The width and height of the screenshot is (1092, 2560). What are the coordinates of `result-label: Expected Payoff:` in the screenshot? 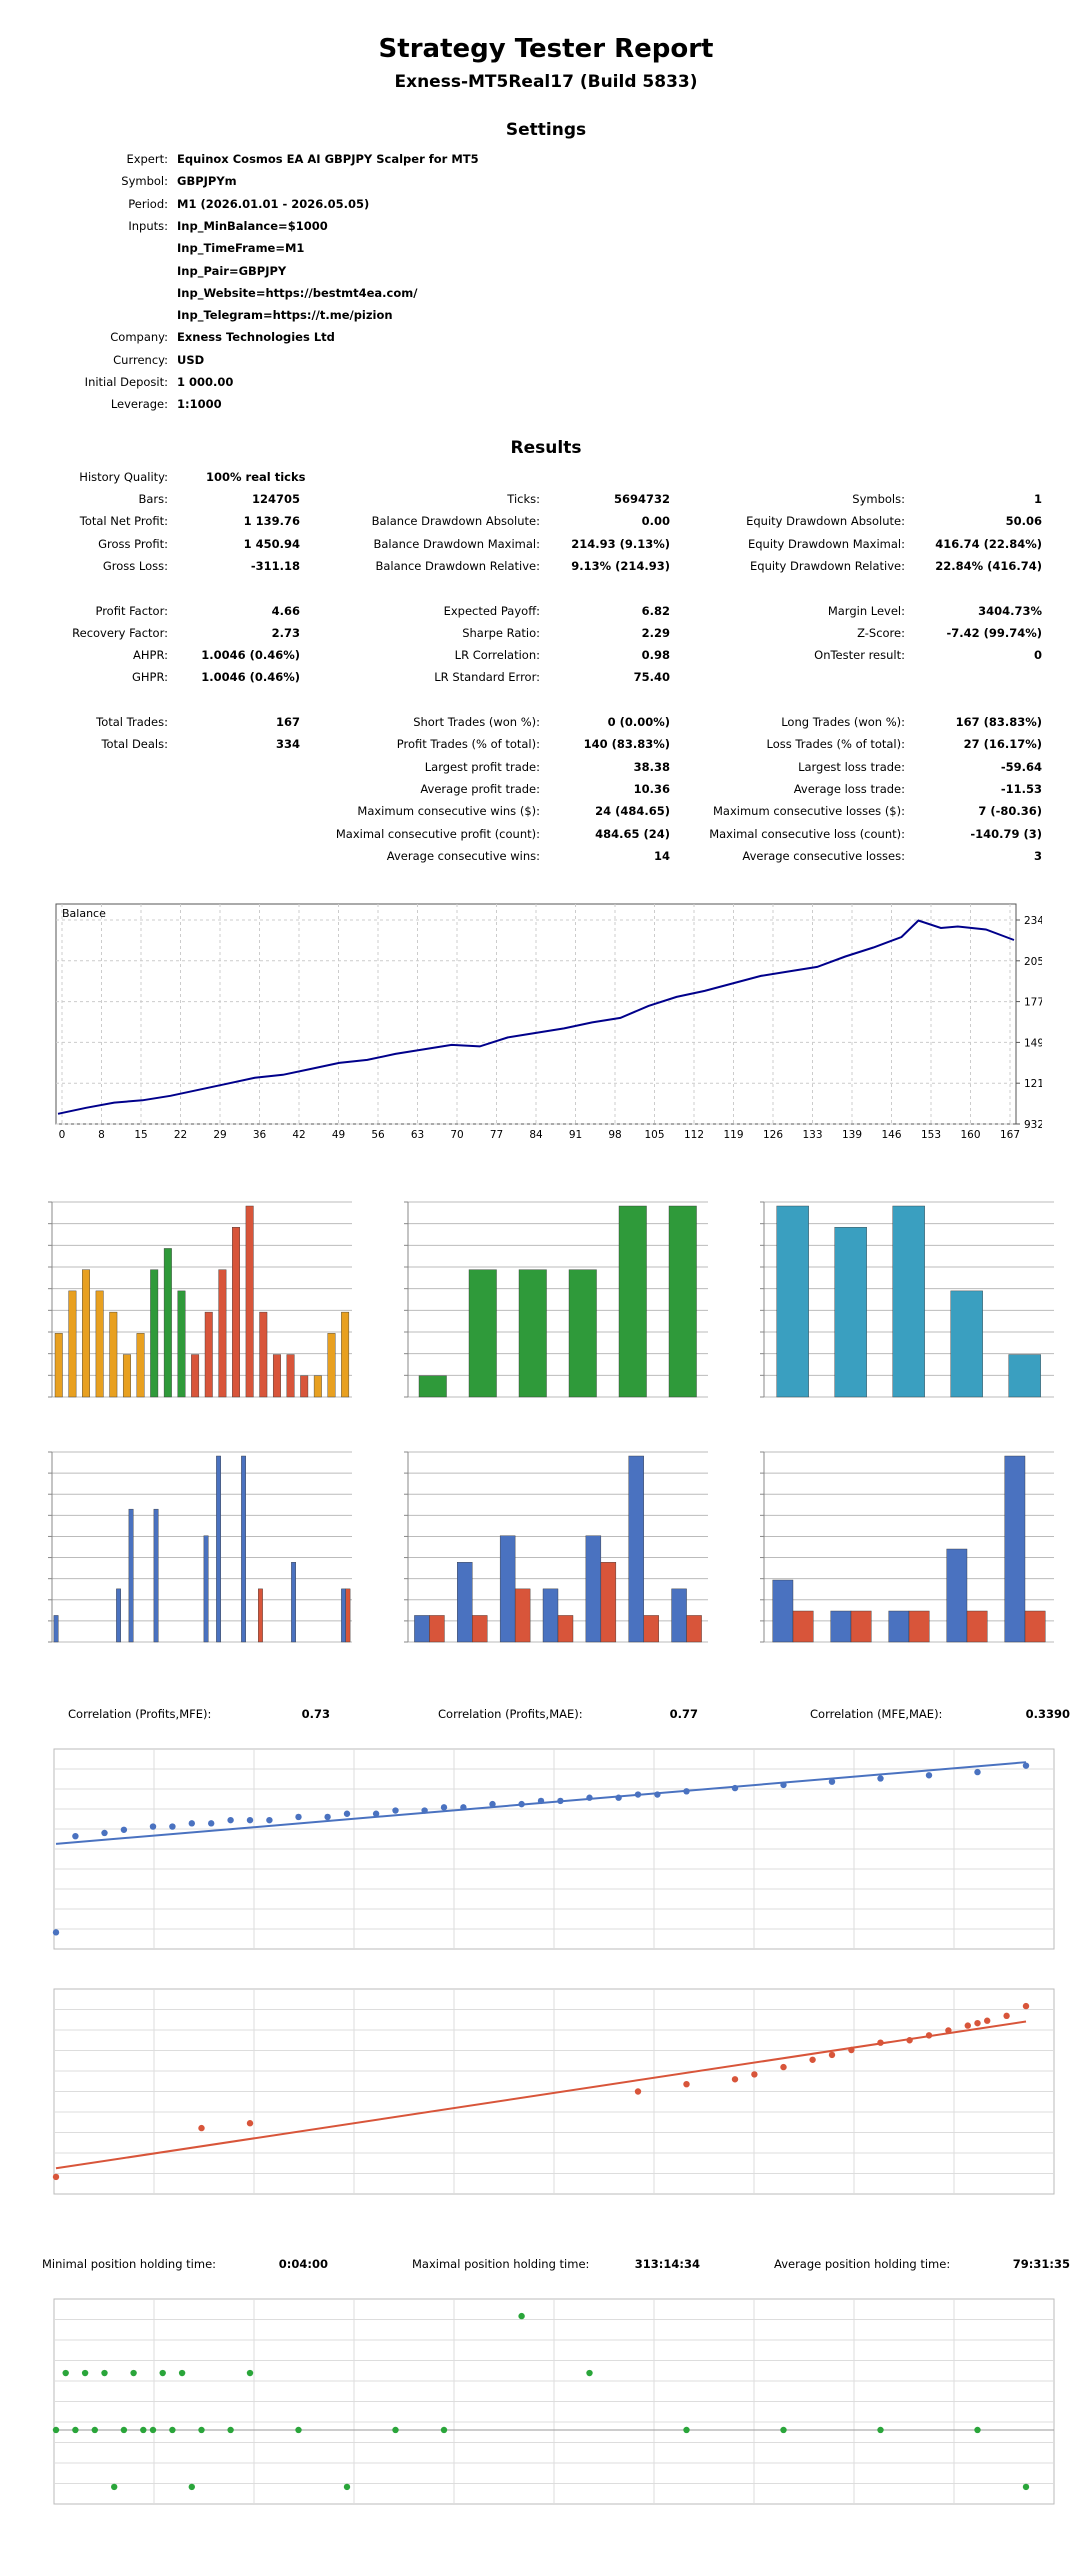 It's located at (491, 610).